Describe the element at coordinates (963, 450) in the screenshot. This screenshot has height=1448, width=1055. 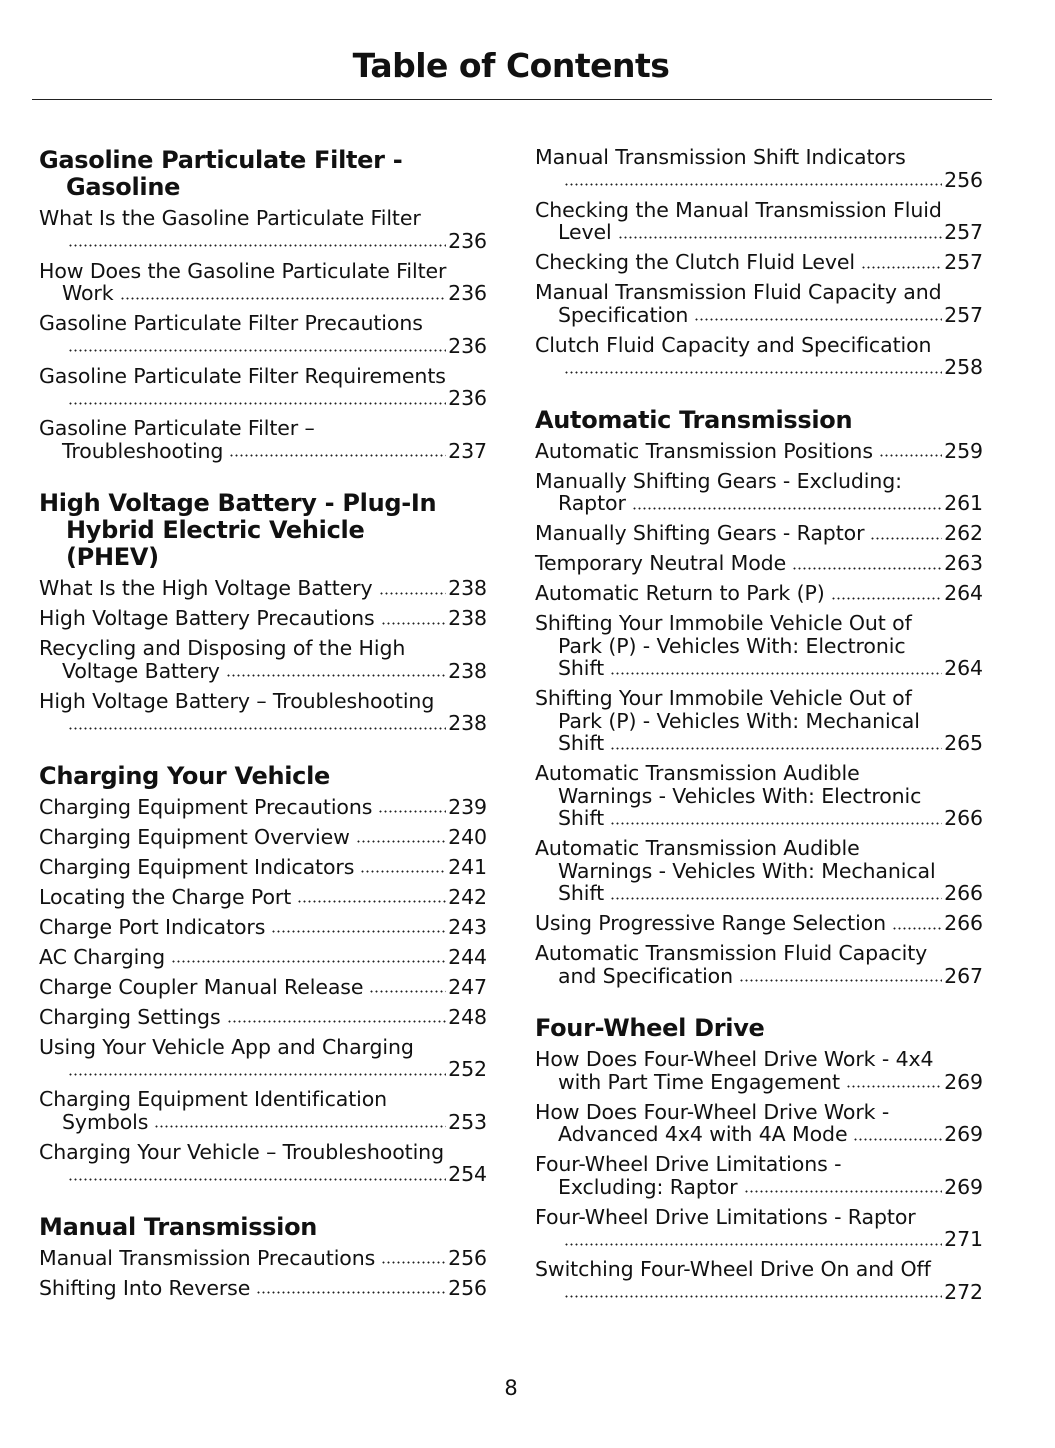
I see `toc-page-number: 259` at that location.